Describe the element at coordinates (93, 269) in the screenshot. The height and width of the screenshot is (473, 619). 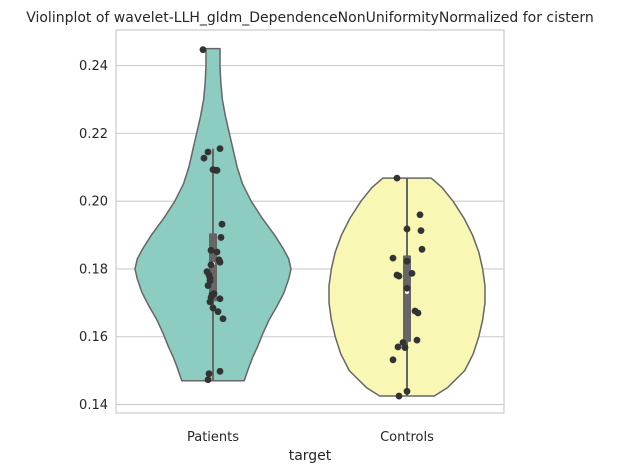
I see `y-tick-label: 0.18` at that location.